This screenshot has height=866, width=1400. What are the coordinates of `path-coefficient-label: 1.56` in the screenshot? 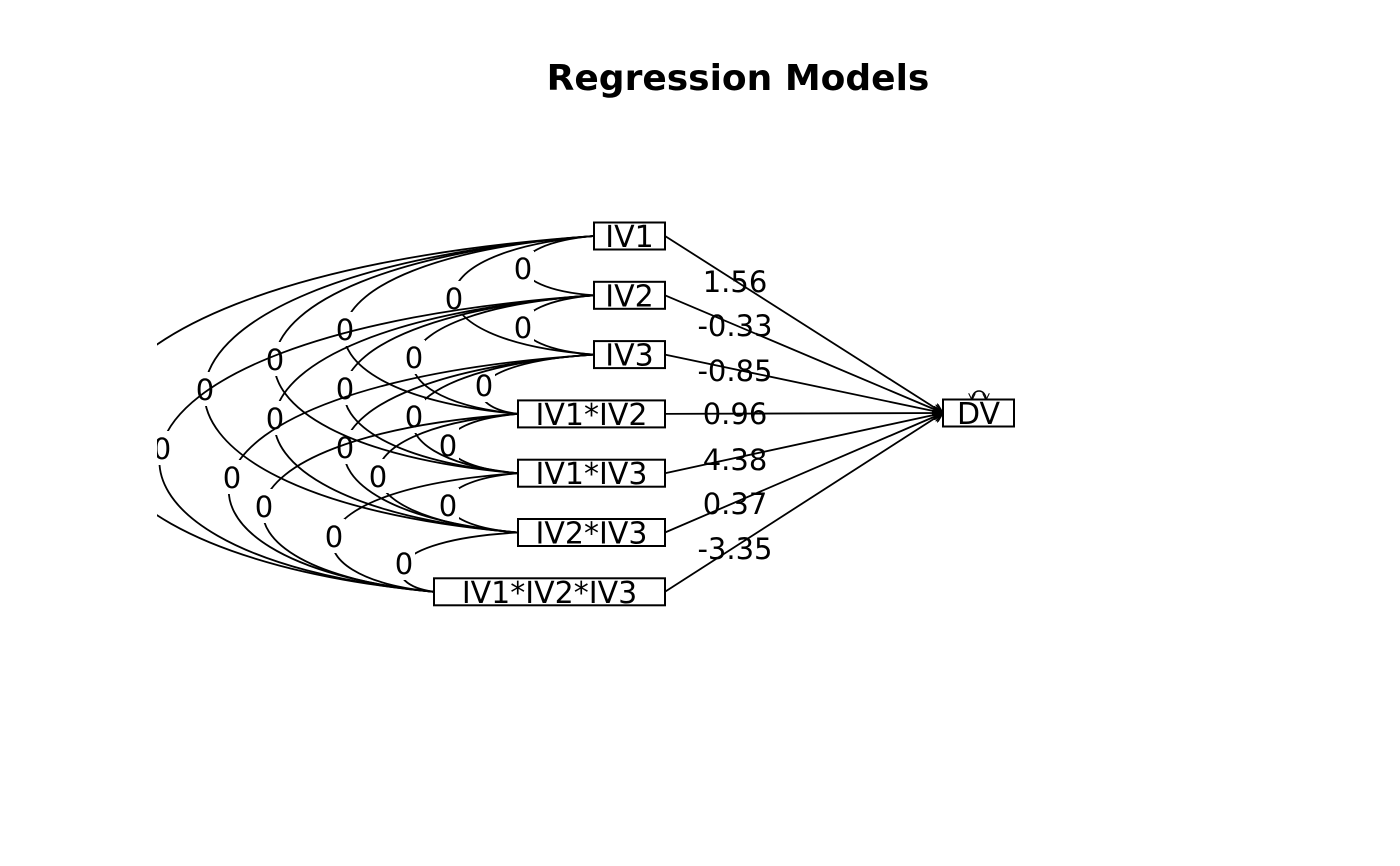 It's located at (735, 282).